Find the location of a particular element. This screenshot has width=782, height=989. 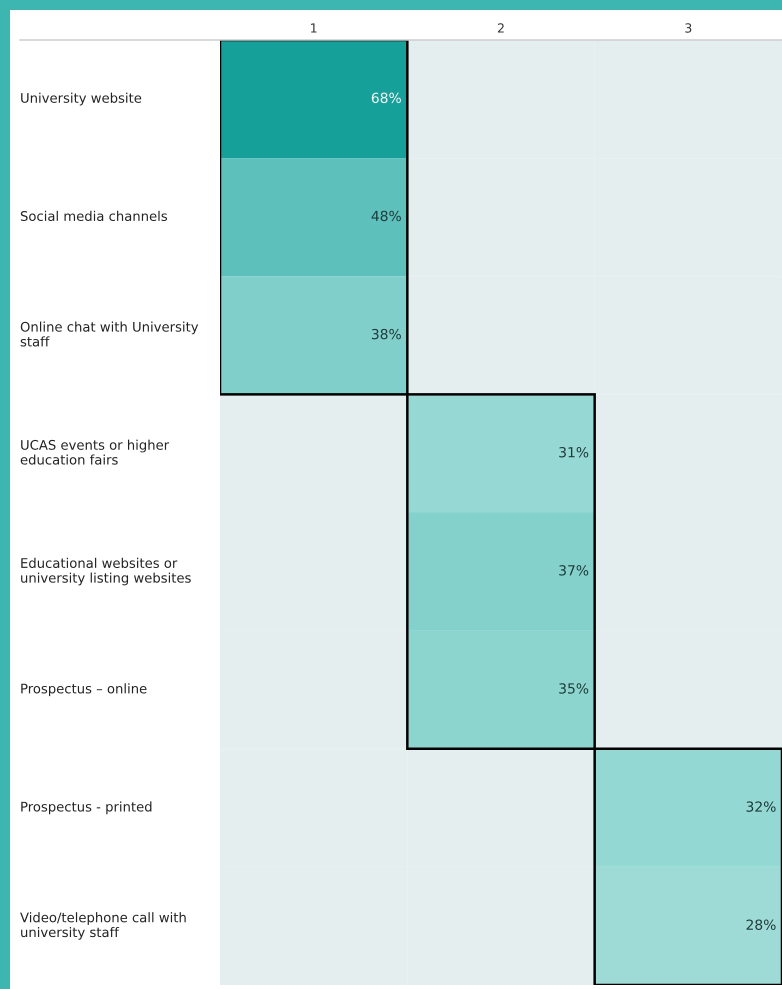

y-tick-label: UCAS events or higher education fairs is located at coordinates (95, 452).